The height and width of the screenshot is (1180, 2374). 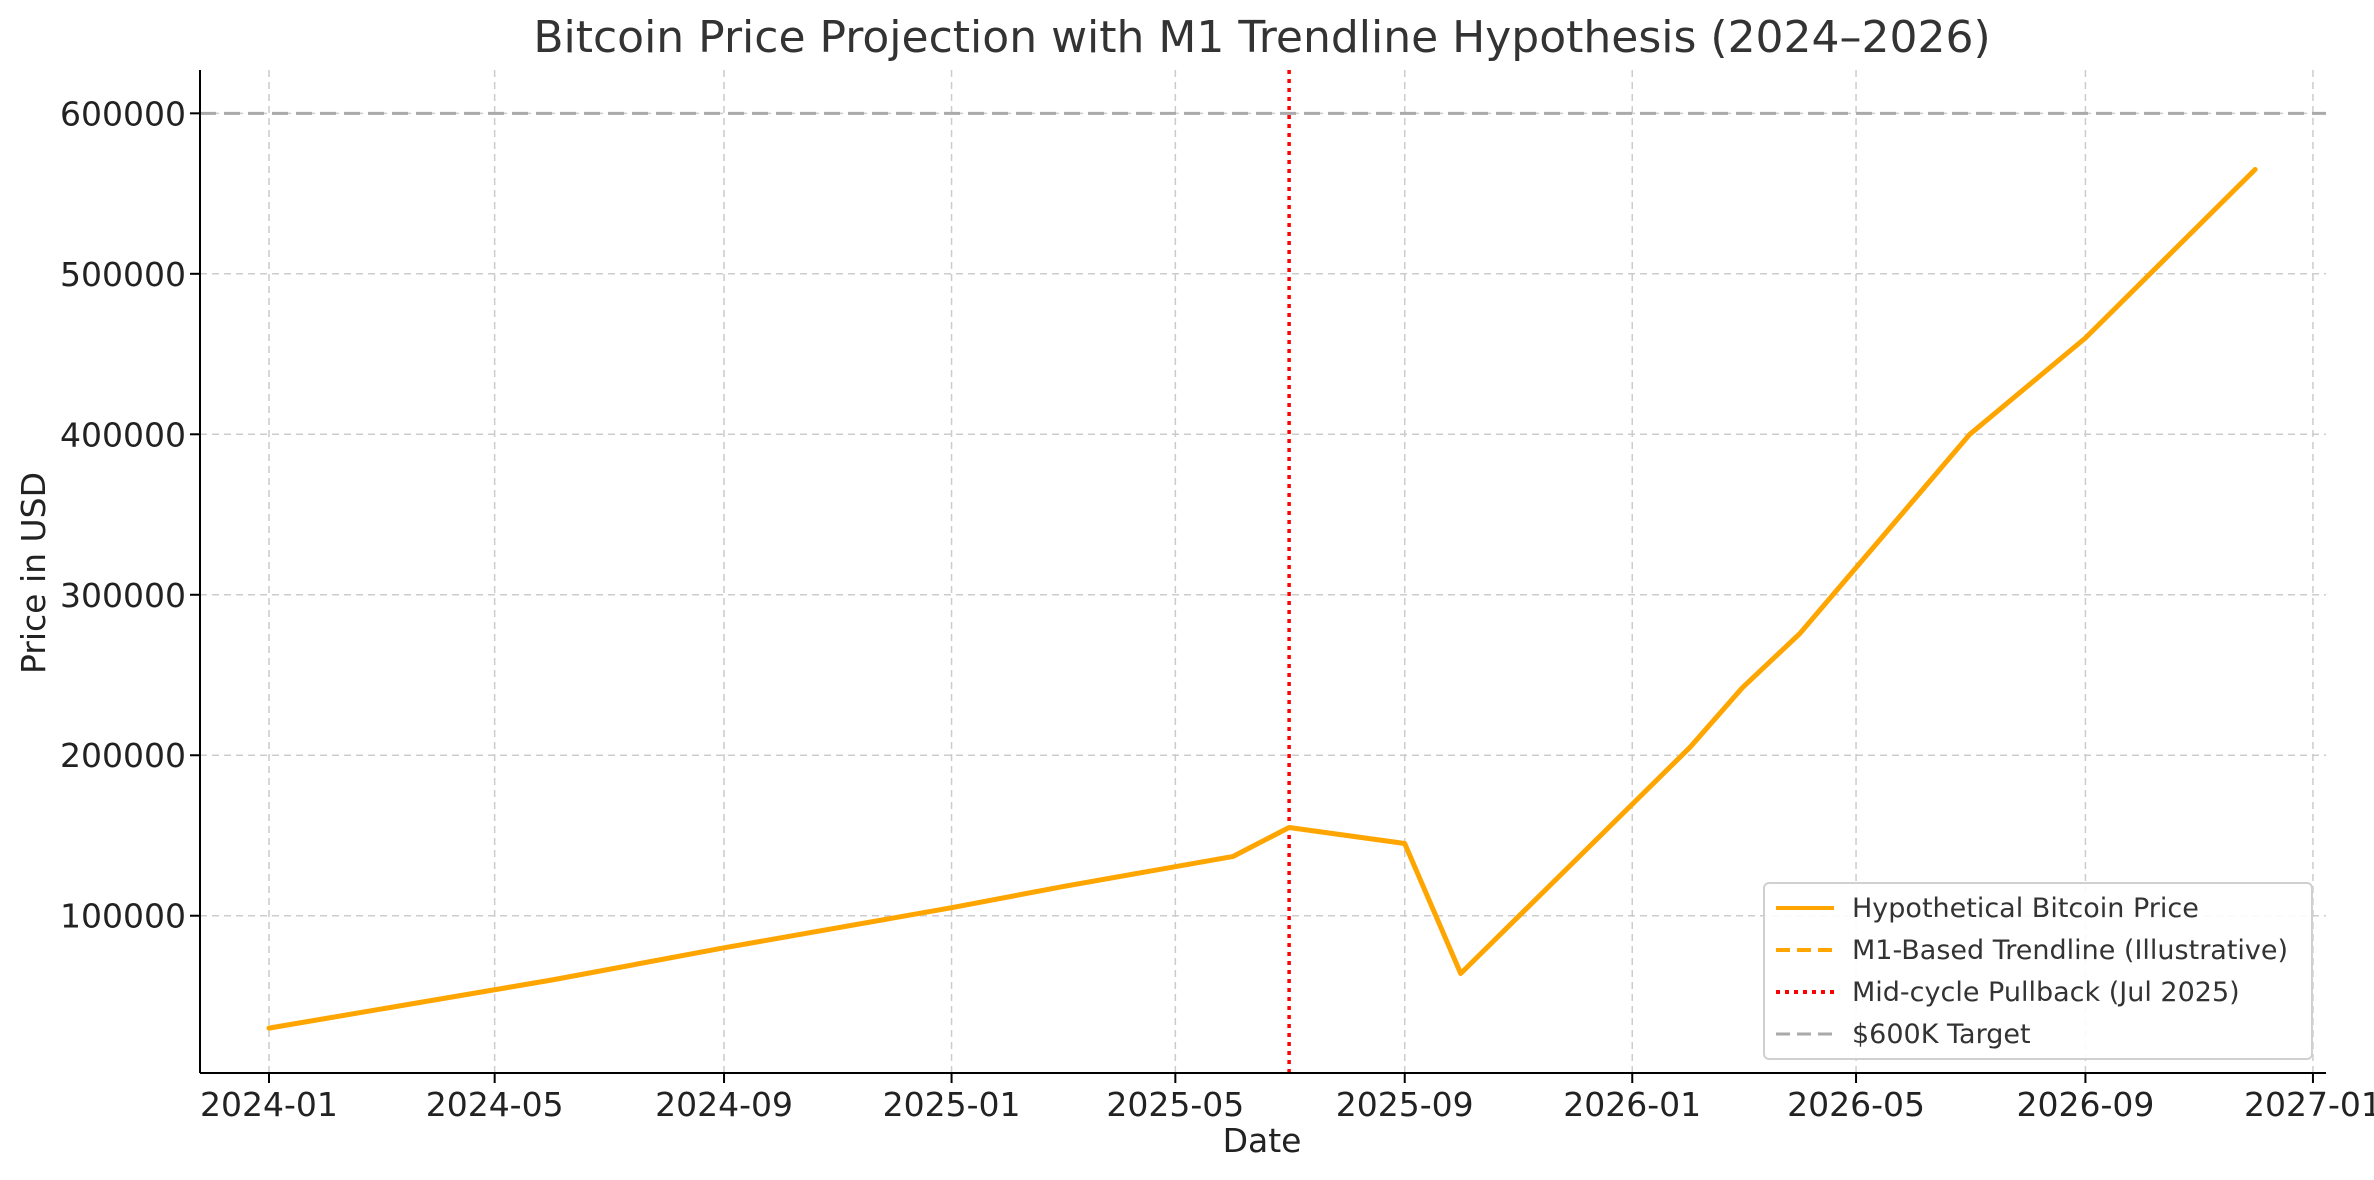 What do you see at coordinates (2085, 1104) in the screenshot?
I see `x-tick-label: 2026-09` at bounding box center [2085, 1104].